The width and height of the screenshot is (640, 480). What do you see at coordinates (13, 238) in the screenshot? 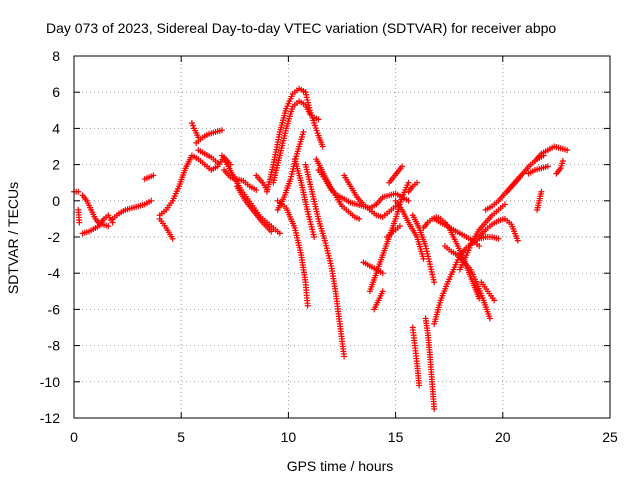
I see `y-axis-label: SDTVAR / TECUs` at bounding box center [13, 238].